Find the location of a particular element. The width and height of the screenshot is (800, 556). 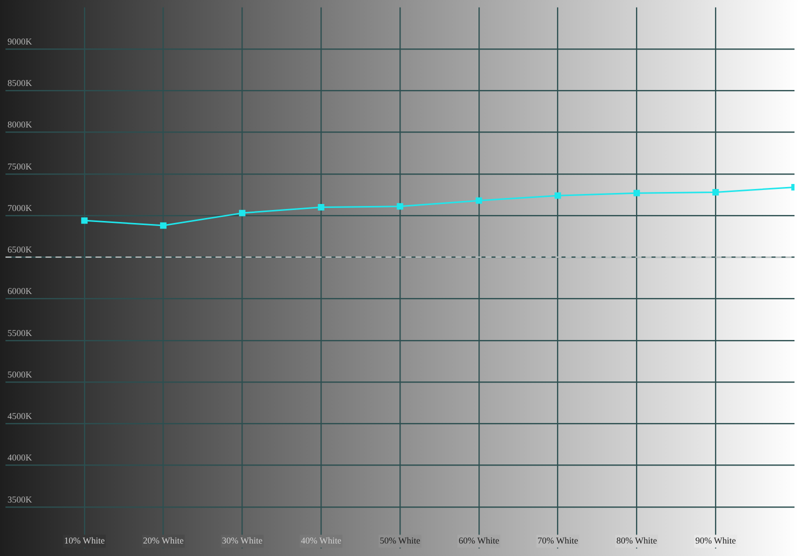

x-tick-label: 70% White is located at coordinates (558, 541).